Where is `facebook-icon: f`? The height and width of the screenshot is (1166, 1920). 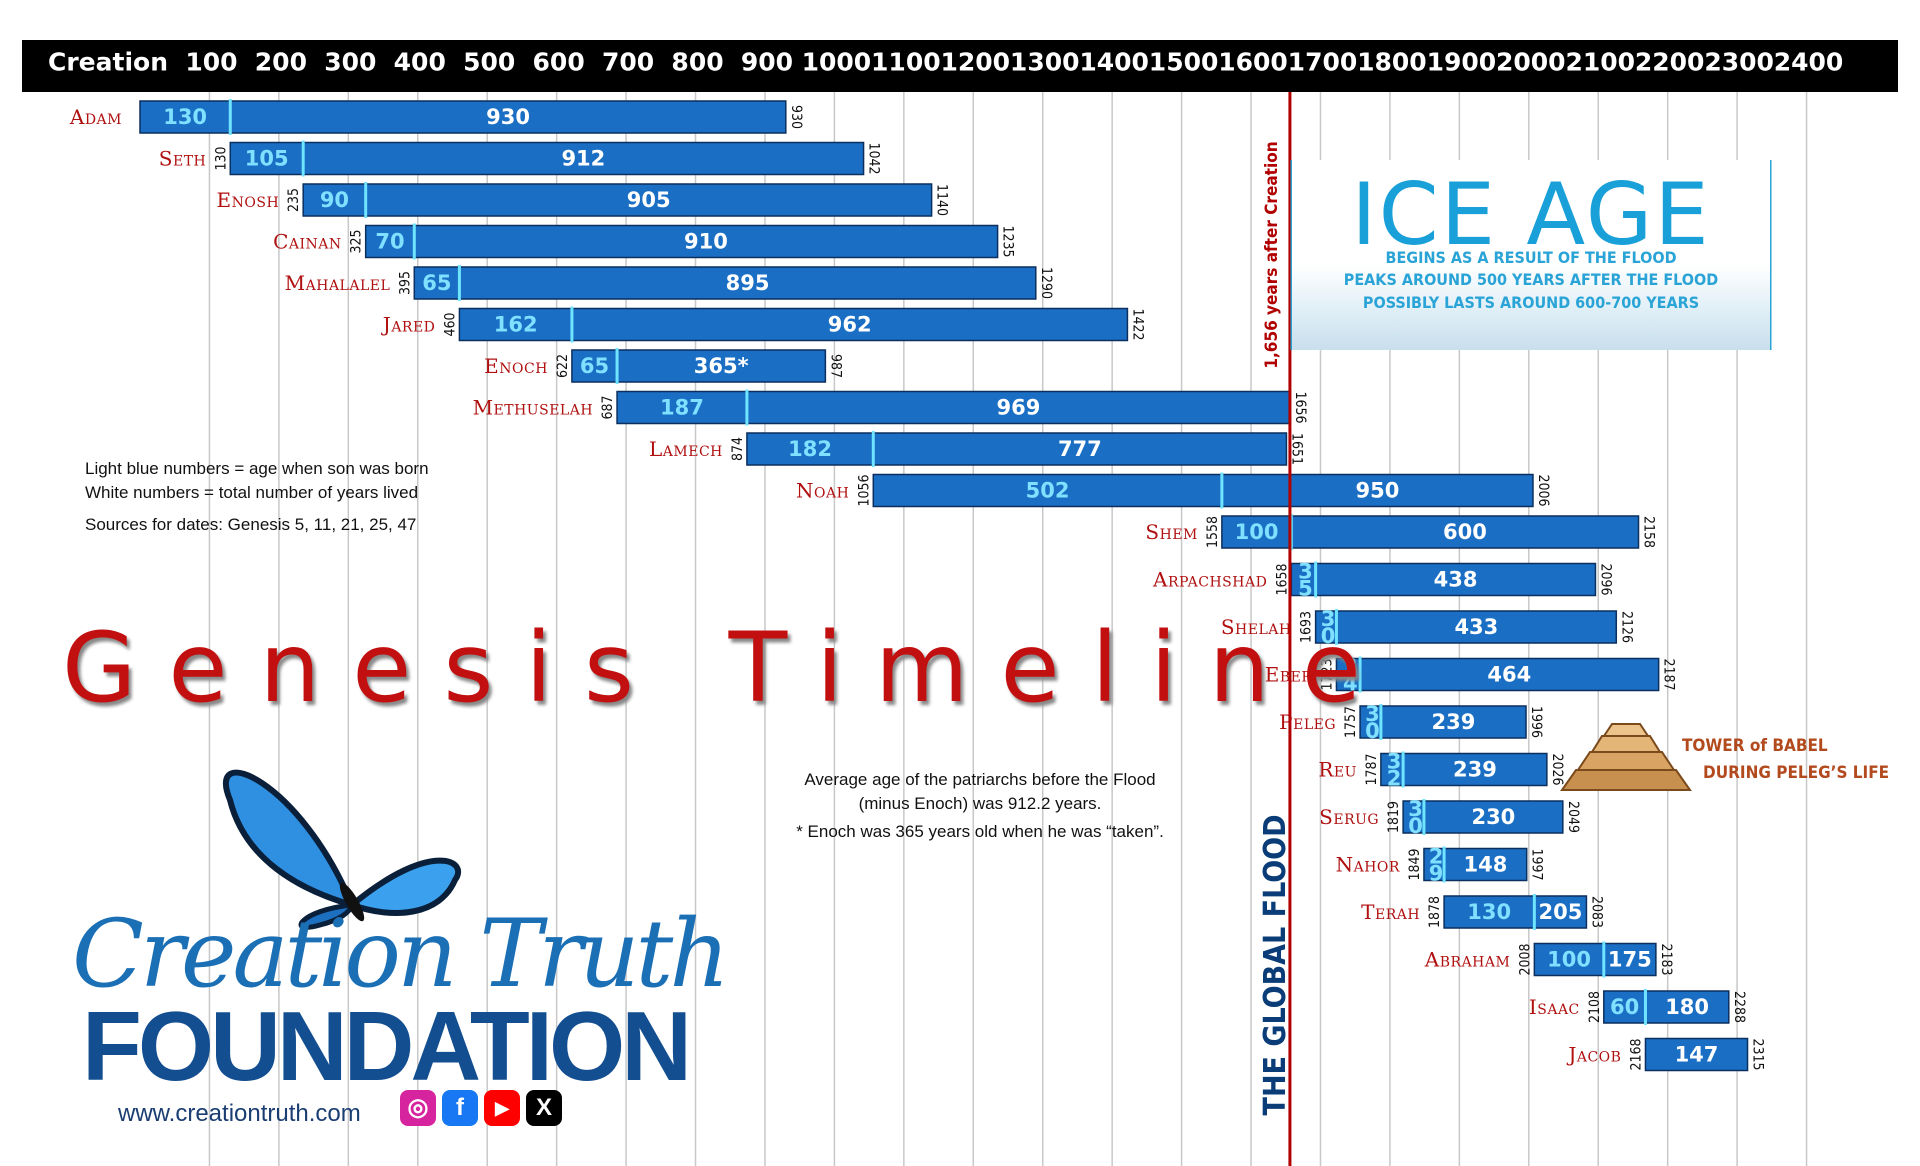
facebook-icon: f is located at coordinates (460, 1108).